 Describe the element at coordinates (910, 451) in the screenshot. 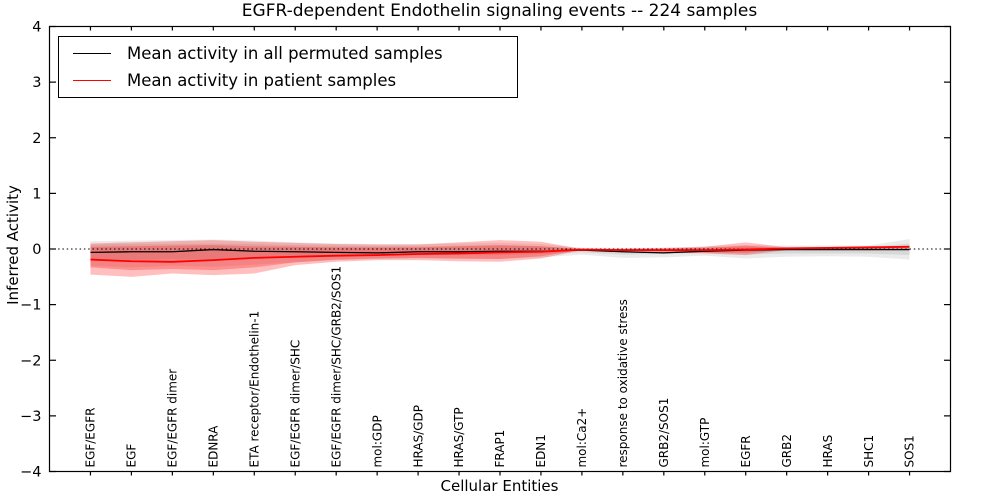

I see `x-tick-label: SOS1` at that location.